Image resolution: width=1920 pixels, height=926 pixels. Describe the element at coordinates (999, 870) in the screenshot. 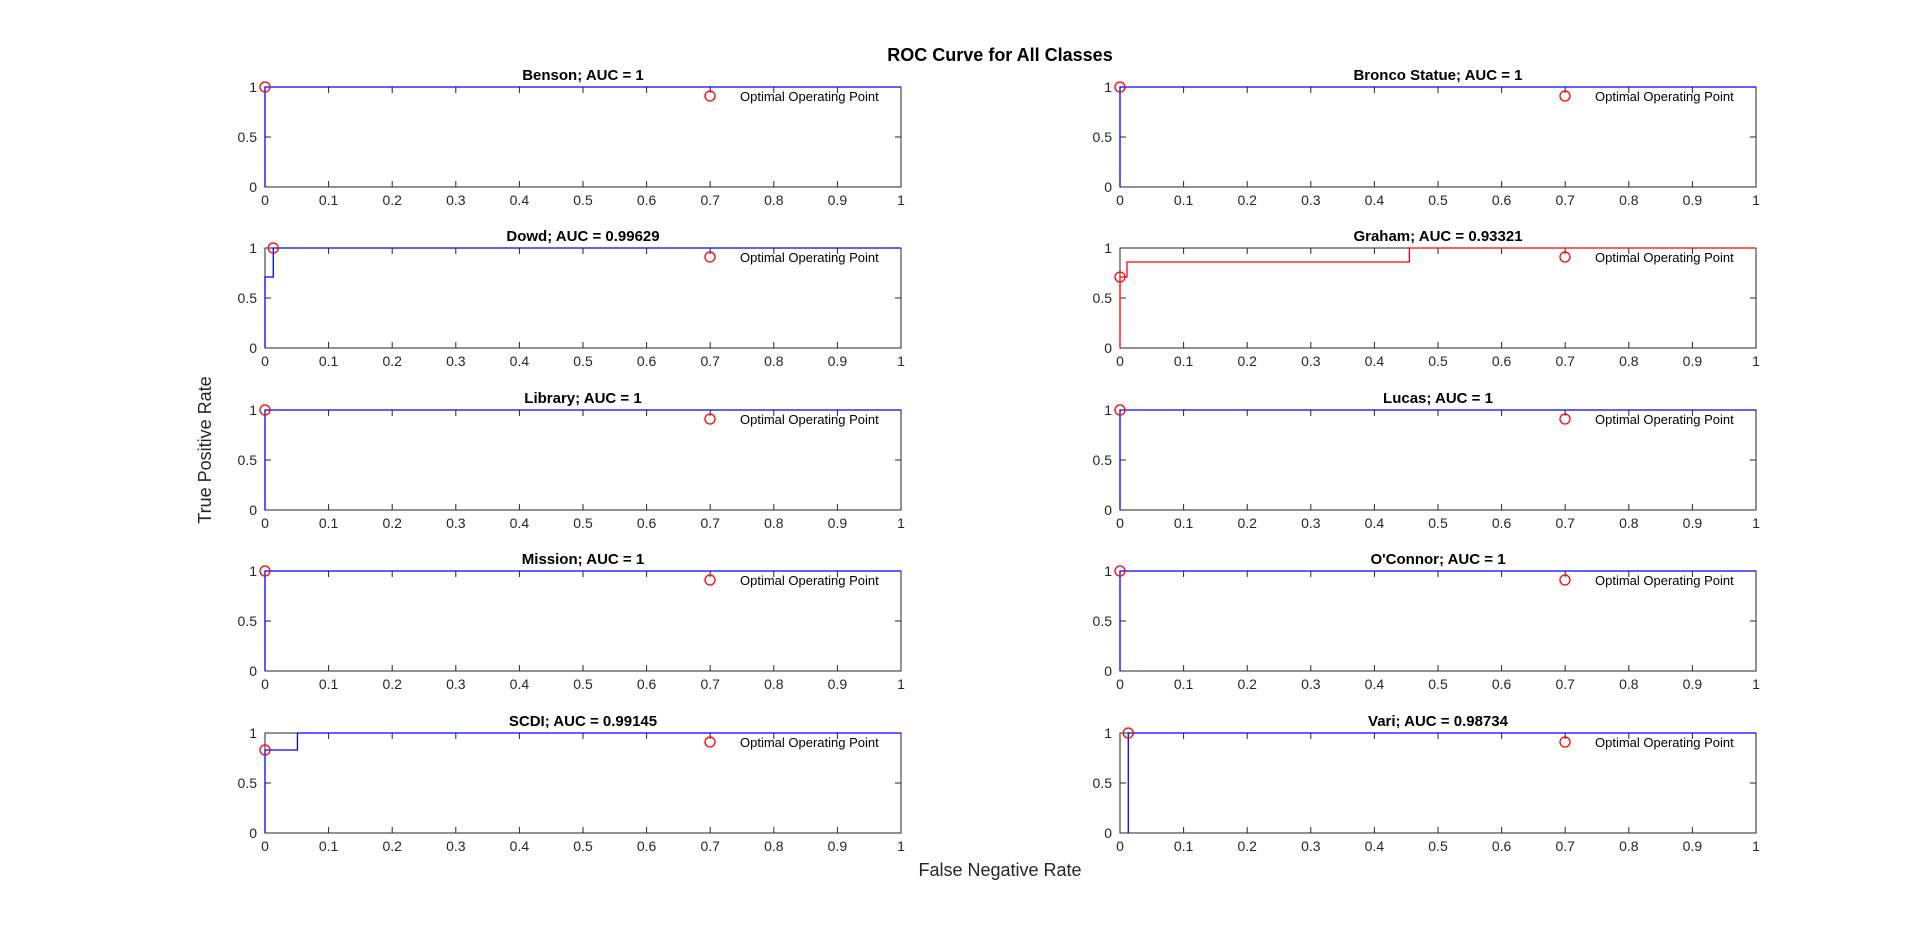

I see `figure-xlabel: False Negative Rate` at that location.